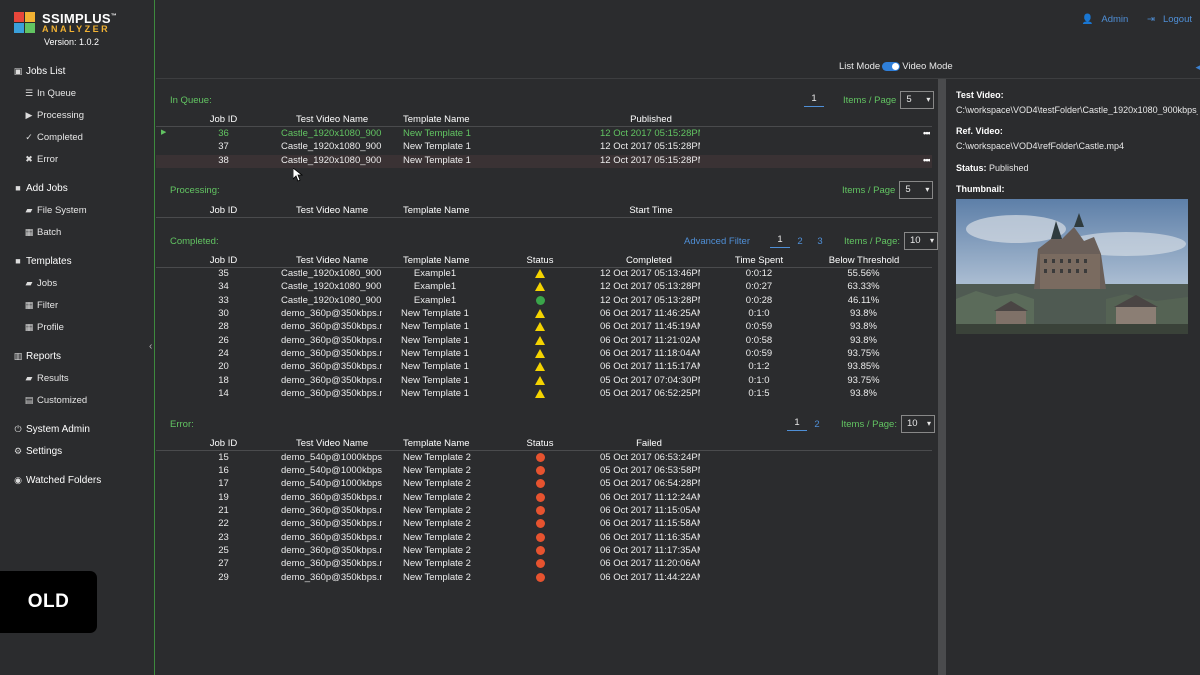 Image resolution: width=1200 pixels, height=675 pixels. Describe the element at coordinates (43, 327) in the screenshot. I see `sidebar-item-profile: ▦ Profile` at that location.